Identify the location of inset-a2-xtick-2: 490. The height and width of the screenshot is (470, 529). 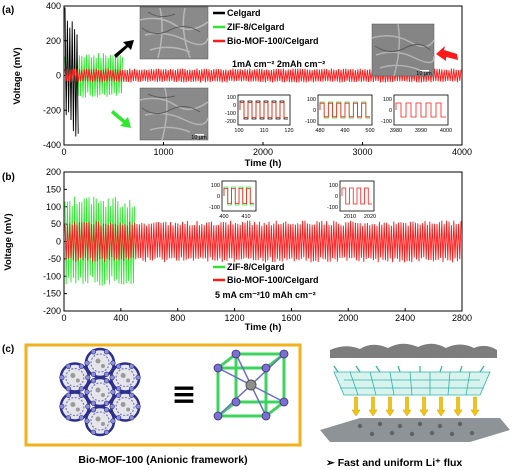
(344, 131).